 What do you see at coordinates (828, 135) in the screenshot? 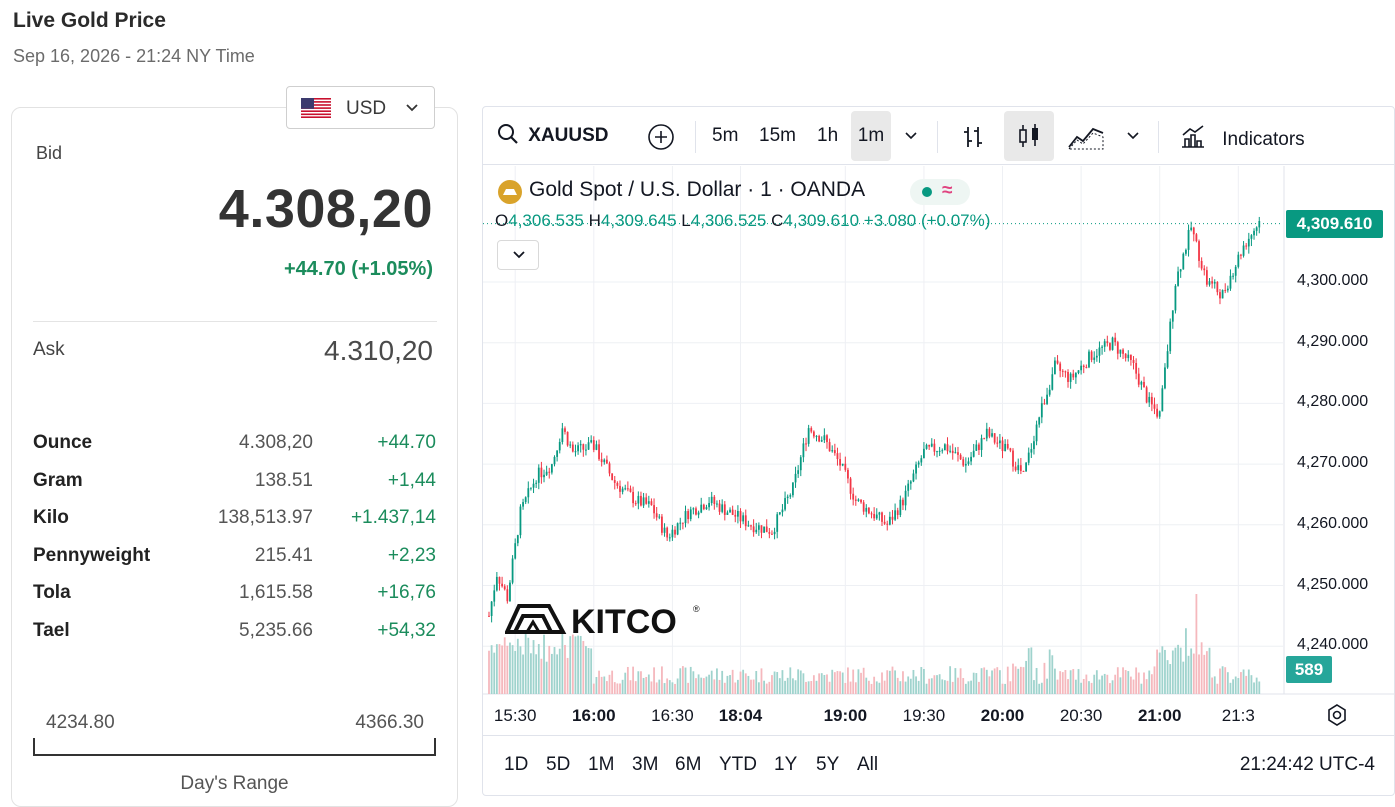
I see `interval-1h: 1h` at bounding box center [828, 135].